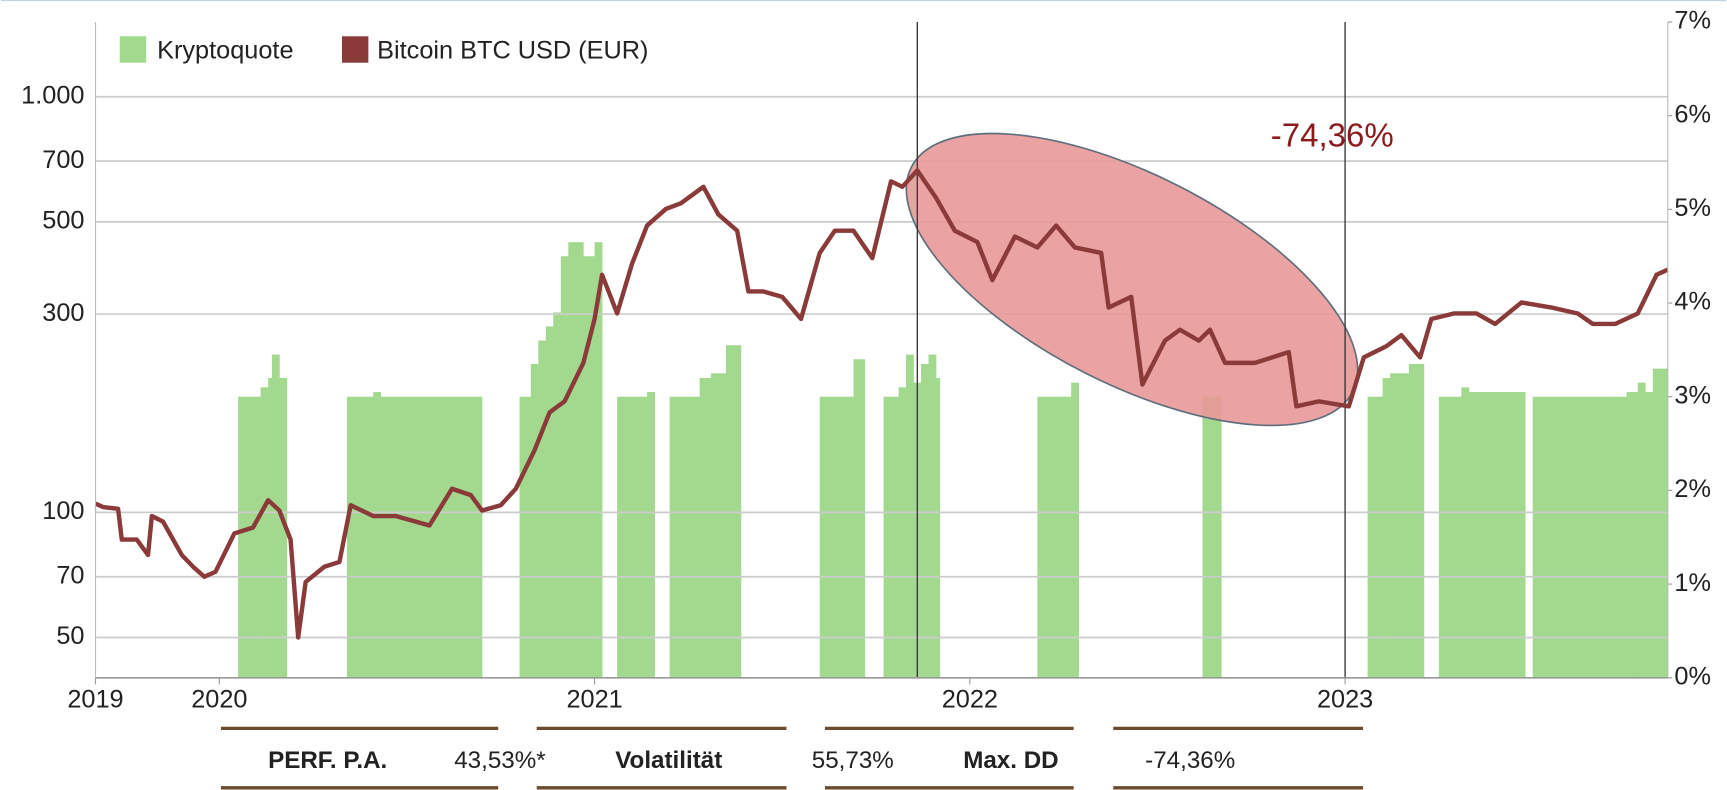 The height and width of the screenshot is (790, 1727). Describe the element at coordinates (1692, 676) in the screenshot. I see `y2-tick-label: 0%` at that location.